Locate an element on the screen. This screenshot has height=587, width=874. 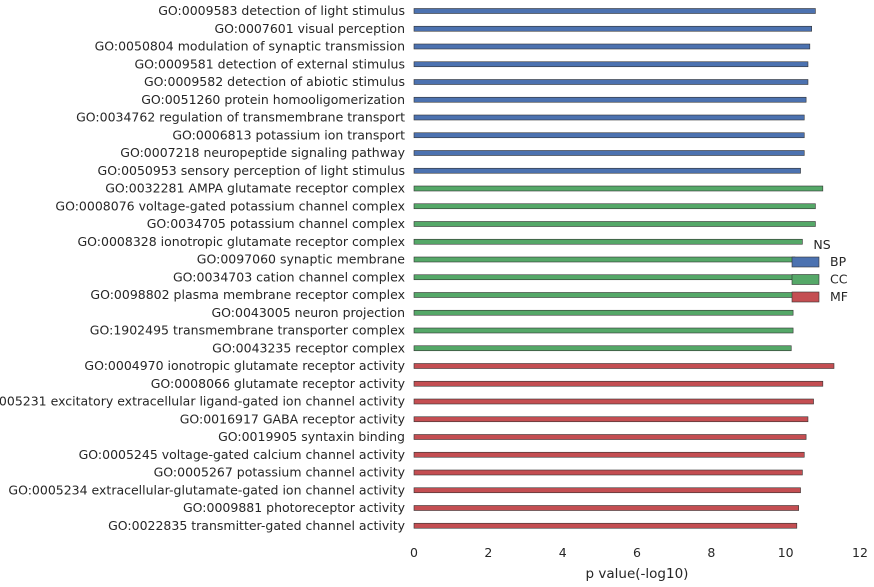
legend-label-cc: CC is located at coordinates (839, 279).